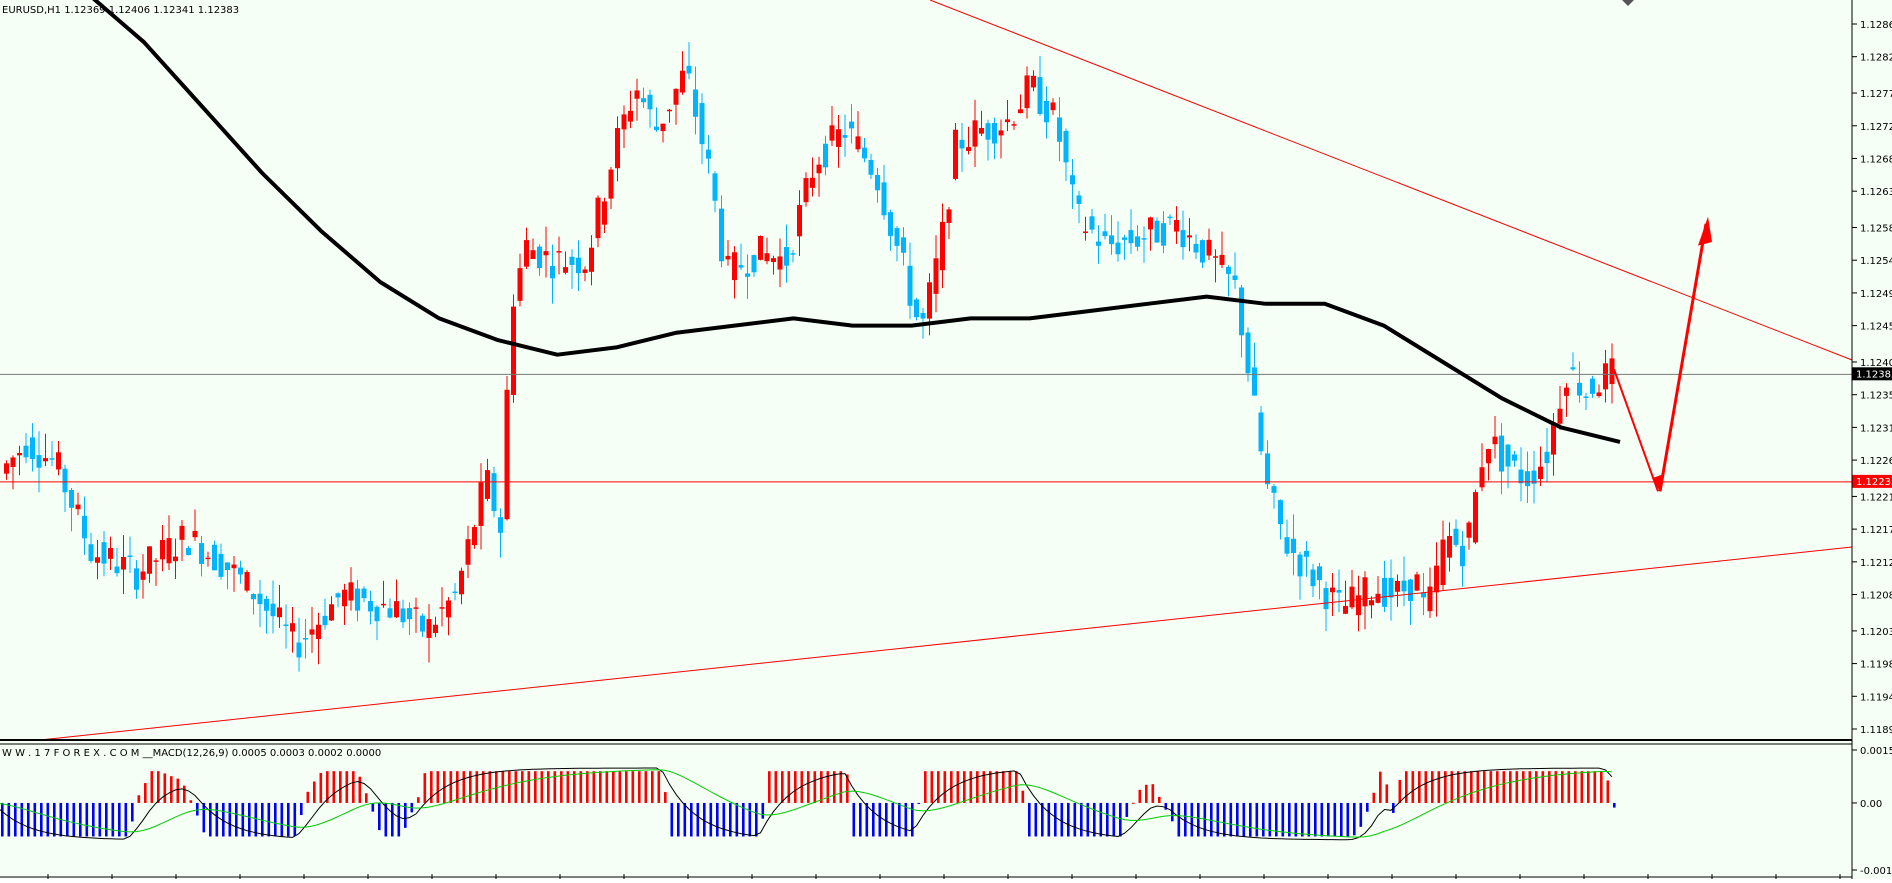  Describe the element at coordinates (1705, 231) in the screenshot. I see `arrow-head-icon` at that location.